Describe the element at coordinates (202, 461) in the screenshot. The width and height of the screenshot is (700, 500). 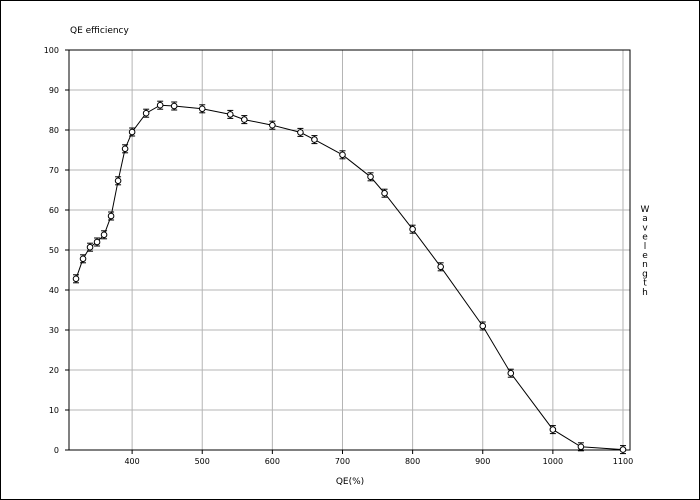
I see `x-tick-label: 500` at that location.